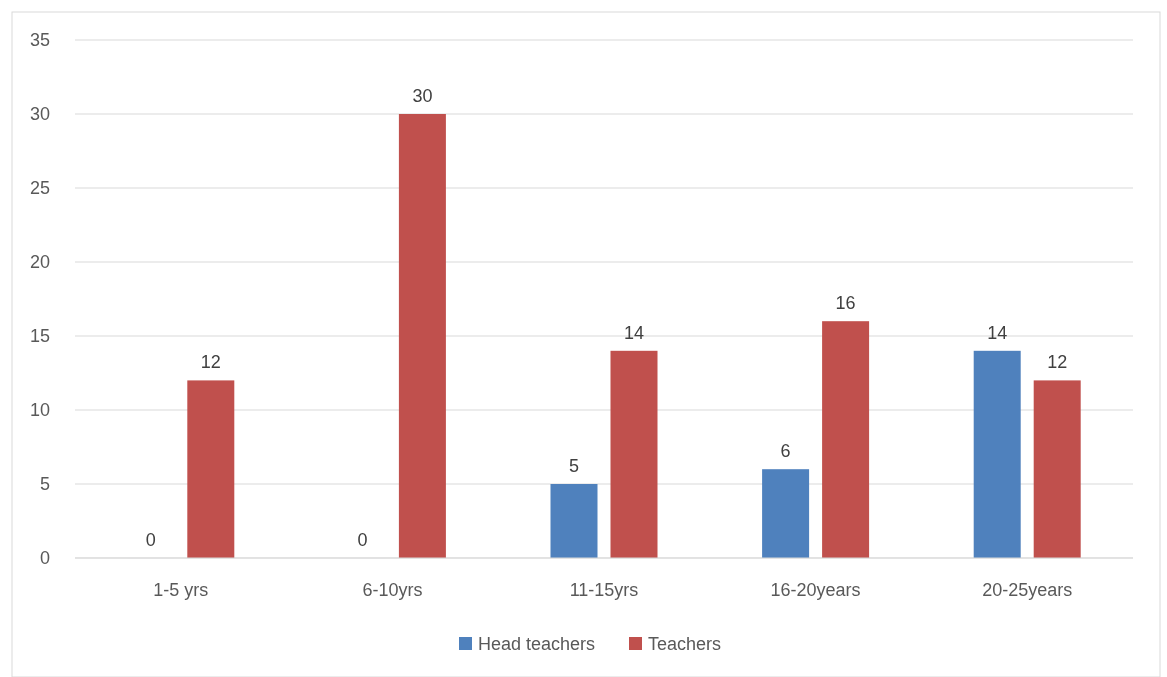 The height and width of the screenshot is (677, 1167). Describe the element at coordinates (845, 303) in the screenshot. I see `data-label: 16` at that location.